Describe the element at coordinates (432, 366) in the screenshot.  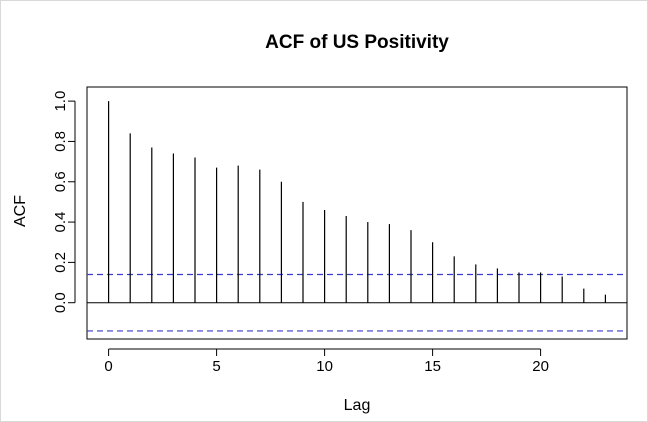
I see `x-tick-label: 15` at that location.